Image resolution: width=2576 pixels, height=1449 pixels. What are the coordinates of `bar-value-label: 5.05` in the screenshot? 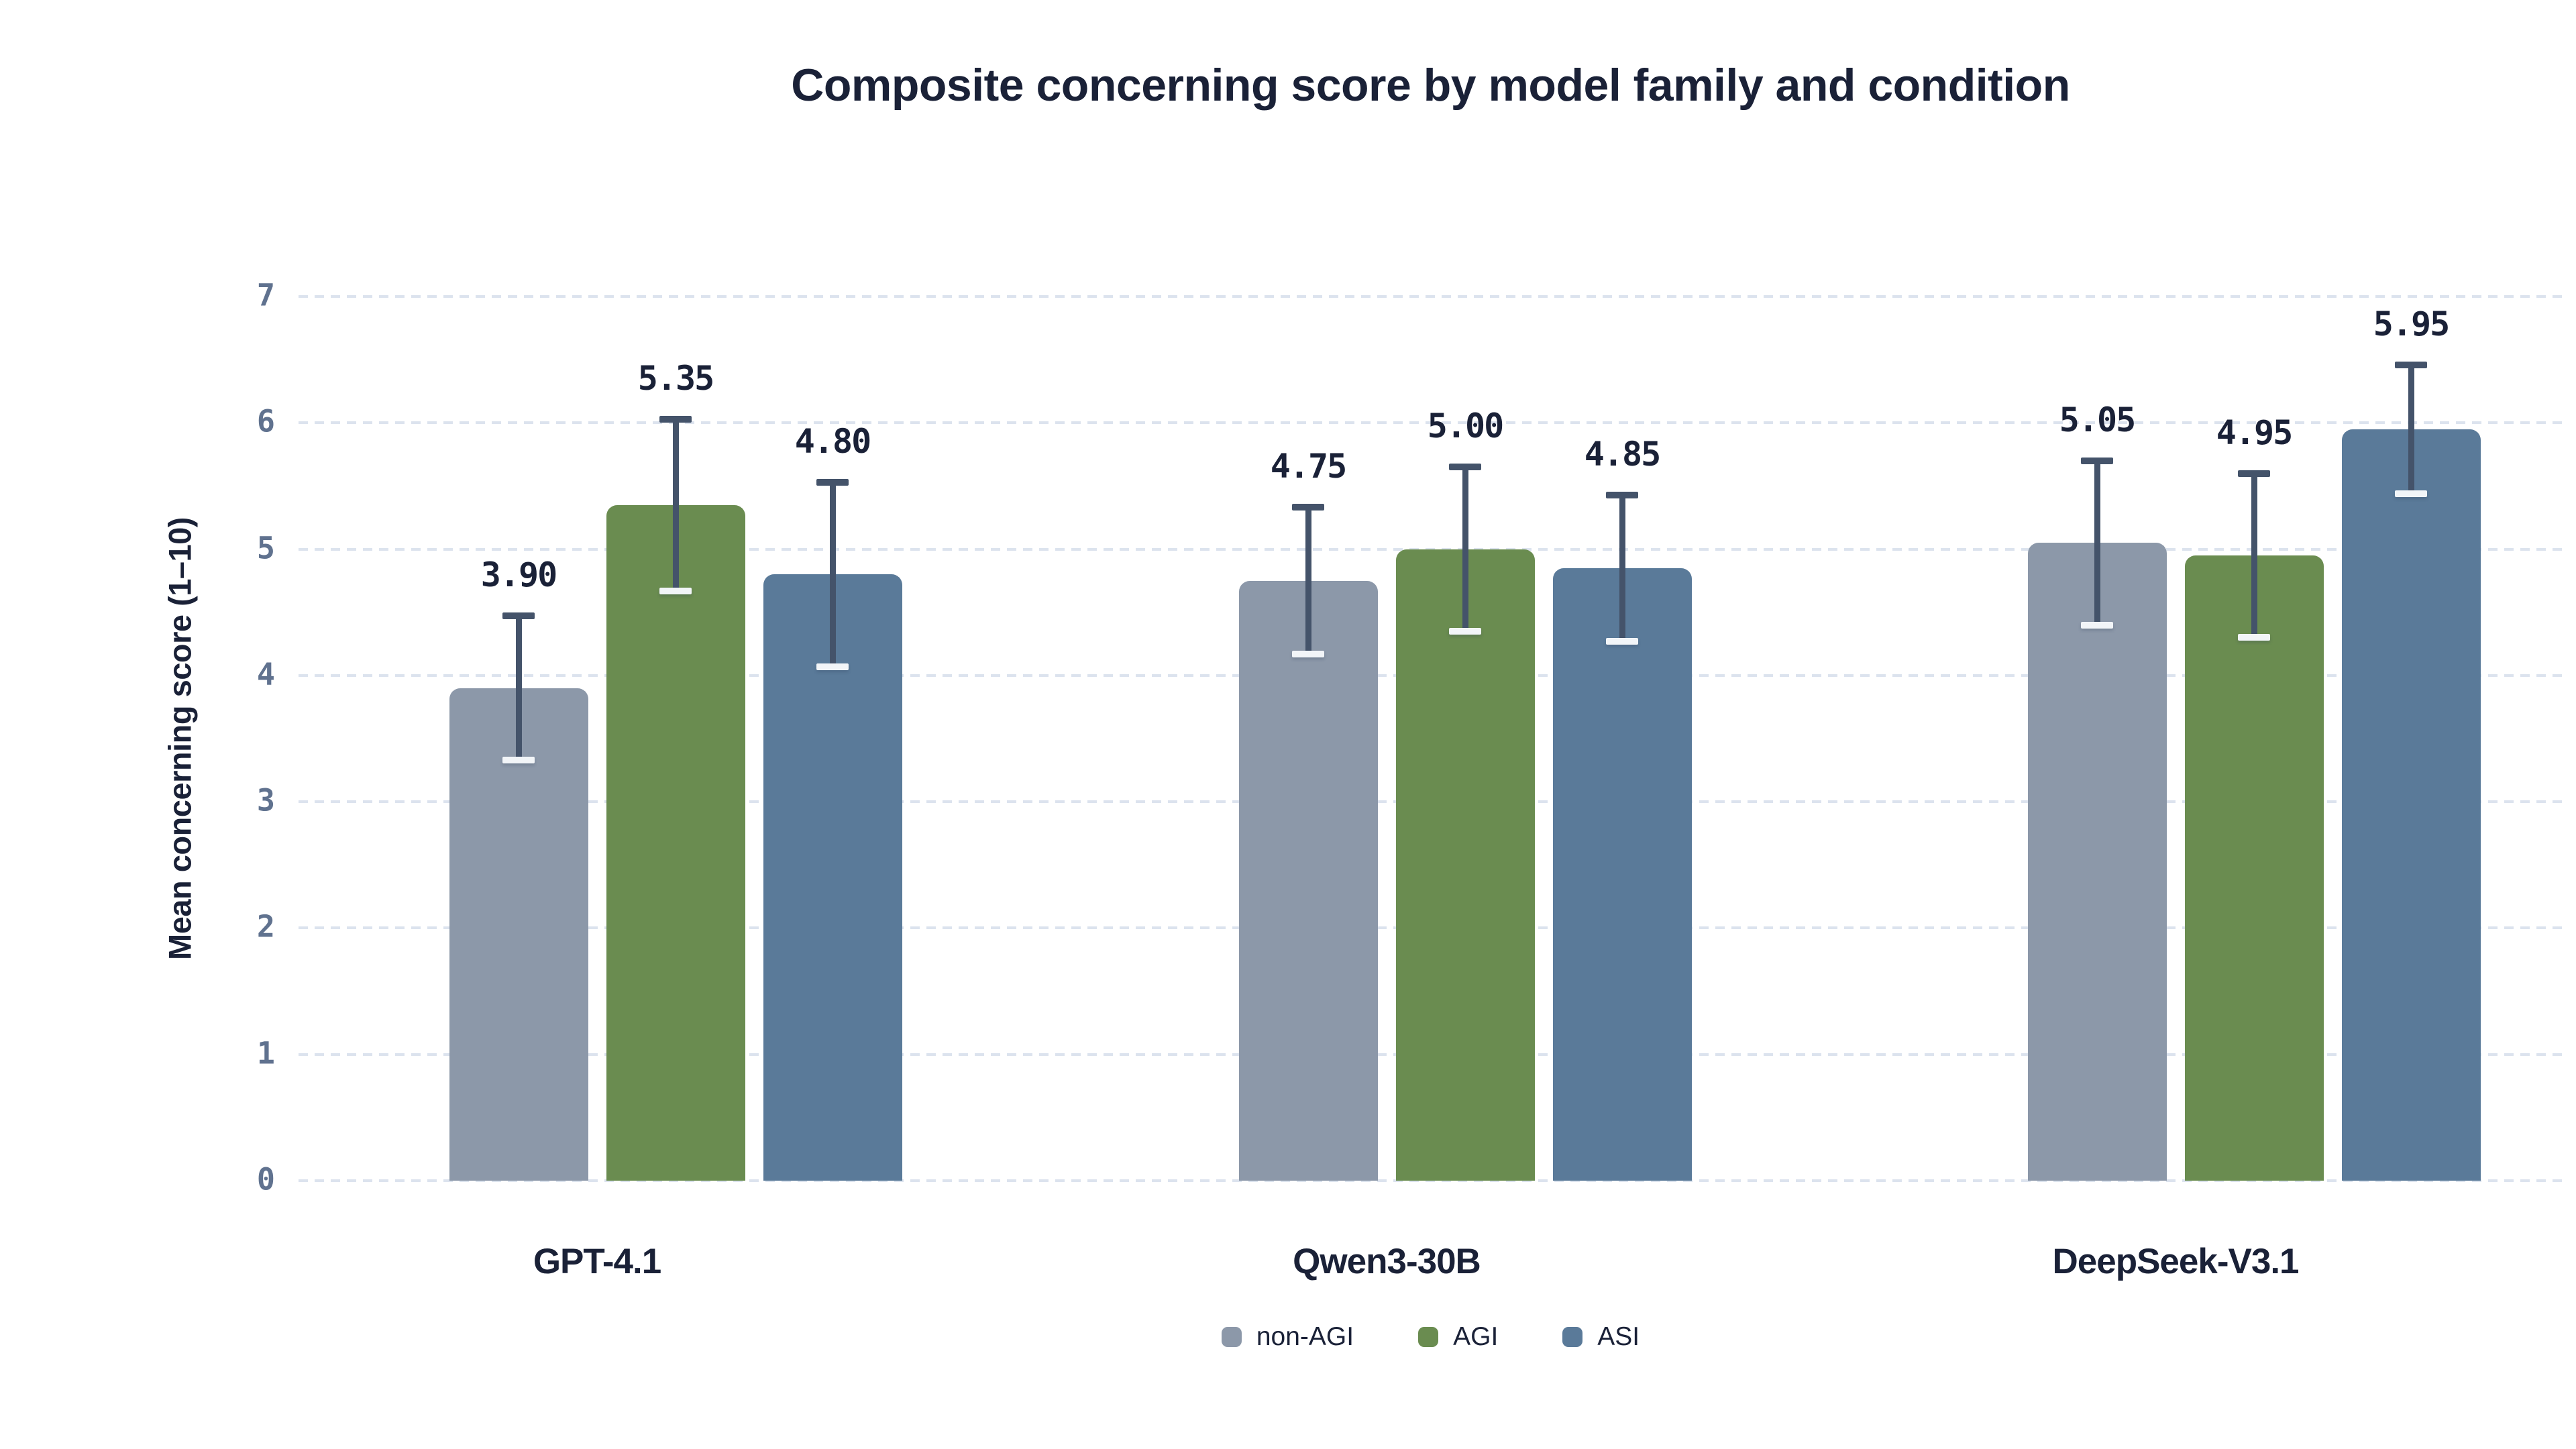 It's located at (2097, 419).